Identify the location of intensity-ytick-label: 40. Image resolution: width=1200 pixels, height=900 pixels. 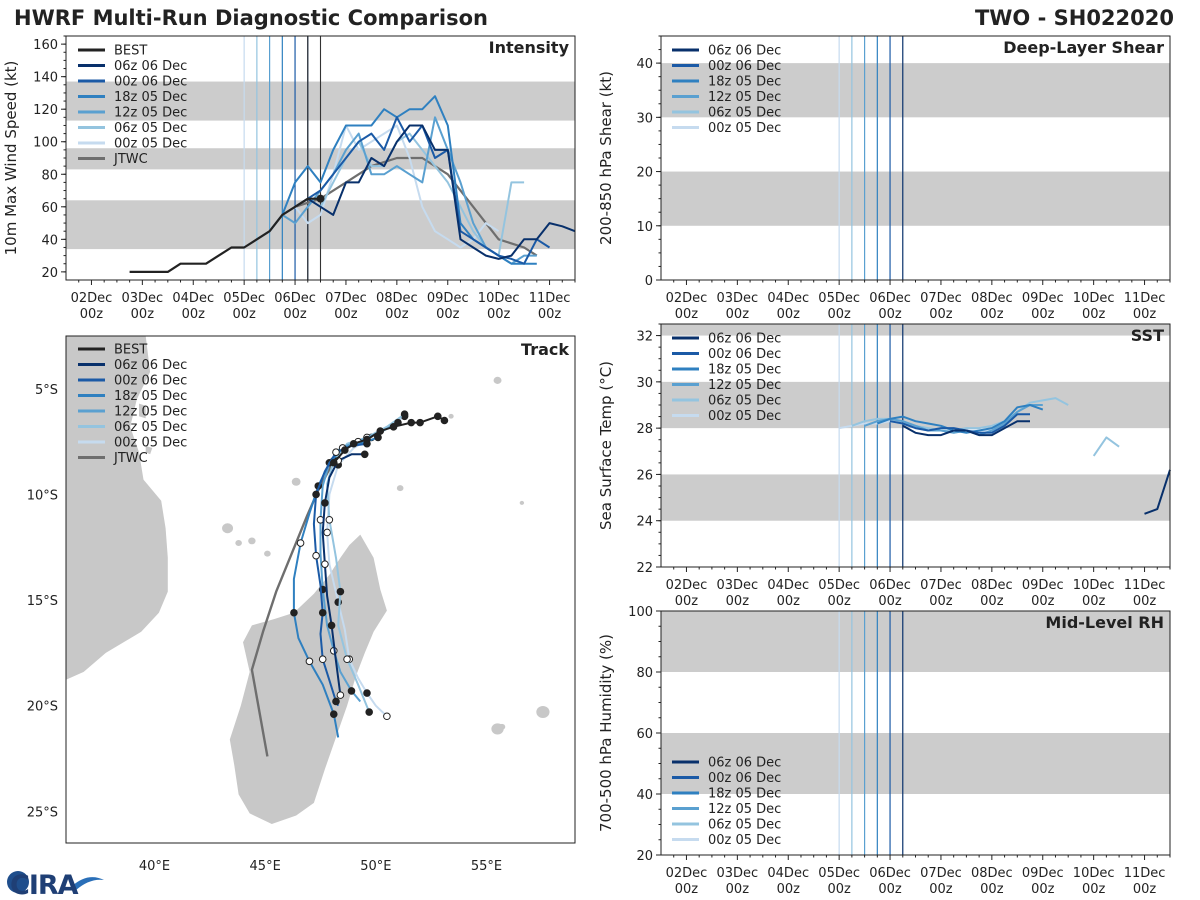
(49, 240).